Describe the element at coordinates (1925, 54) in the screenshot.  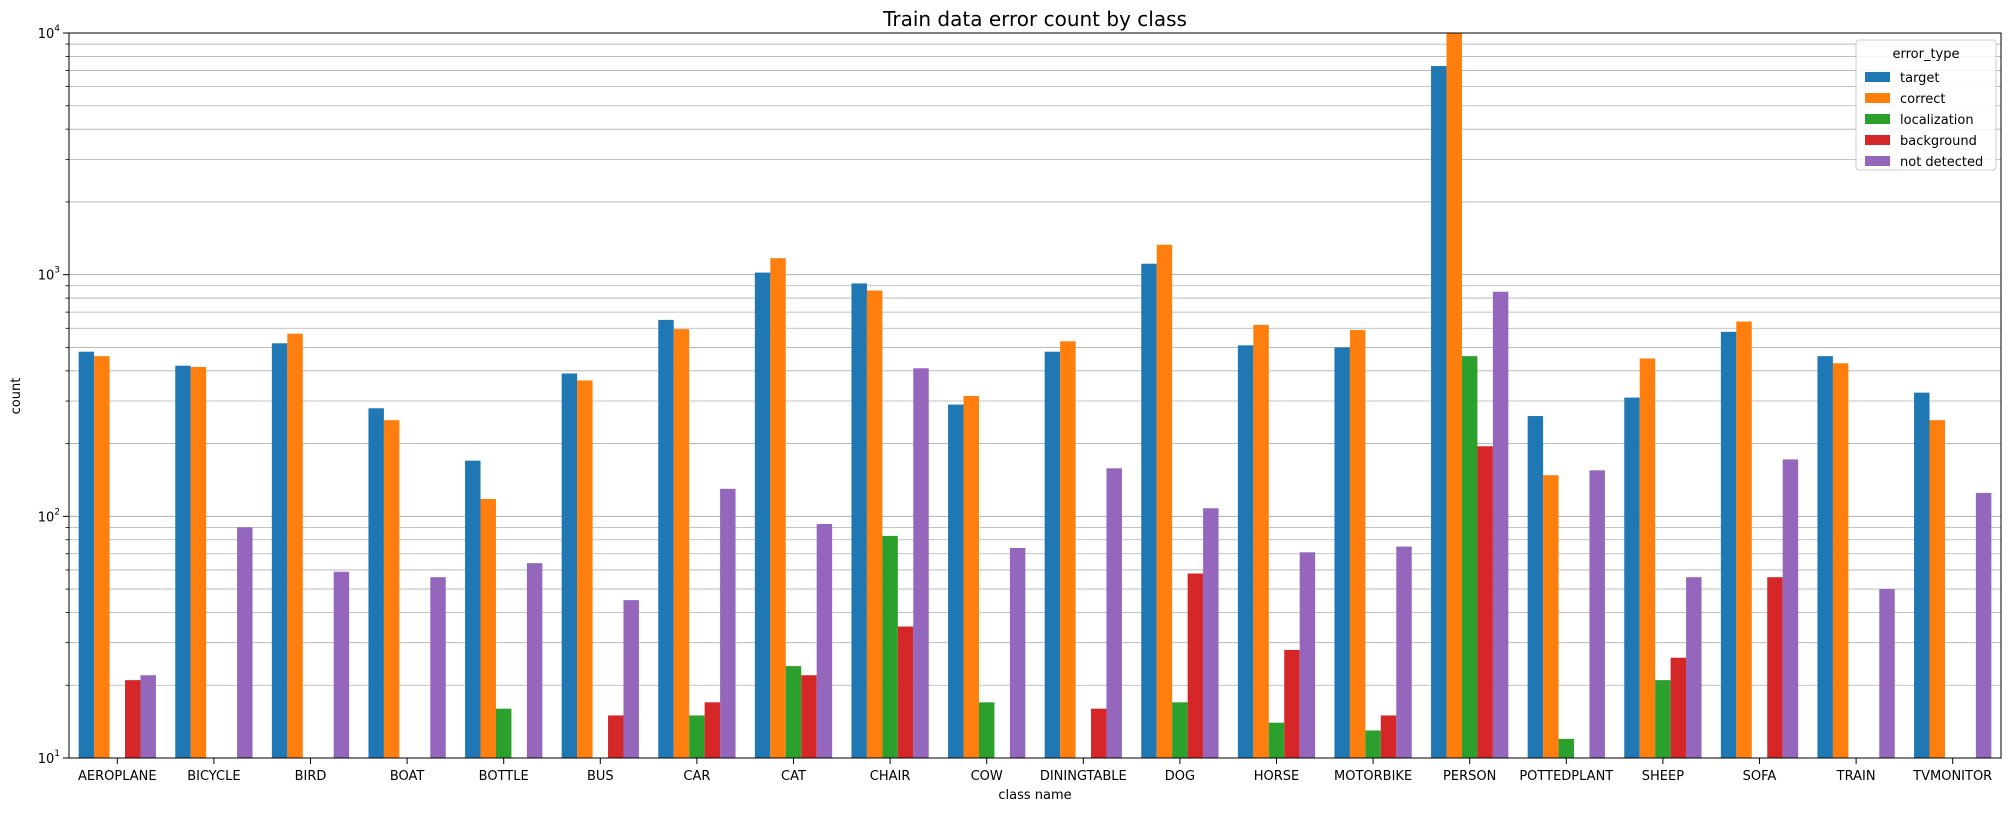
I see `legend-title: error_type` at that location.